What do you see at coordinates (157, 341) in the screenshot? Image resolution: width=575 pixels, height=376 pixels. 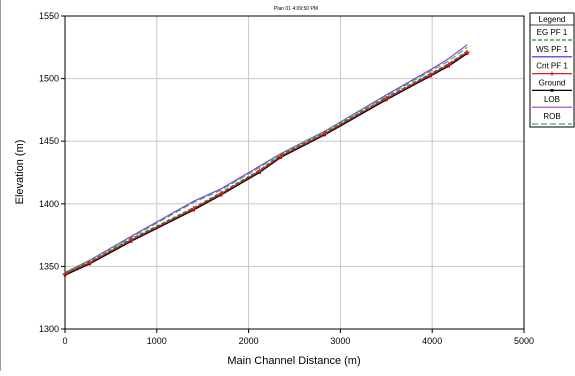 I see `x-tick-label: 1000` at bounding box center [157, 341].